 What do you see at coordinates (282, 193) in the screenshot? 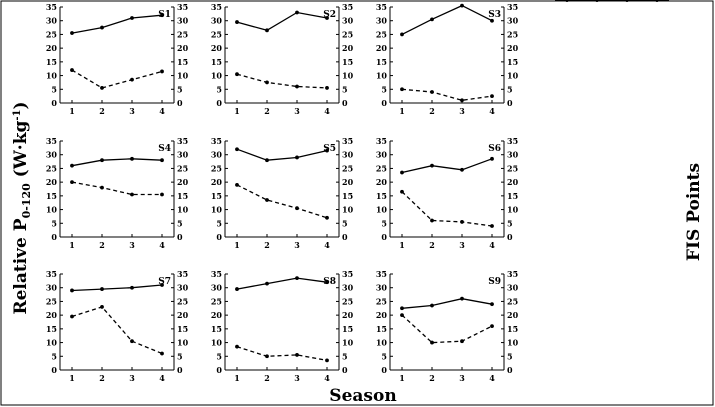
I see `panel-s5: 0 0 5 5 10 10 15 15 20 20 25 25 30 30 35 35 1 2 3 4 S5` at bounding box center [282, 193].